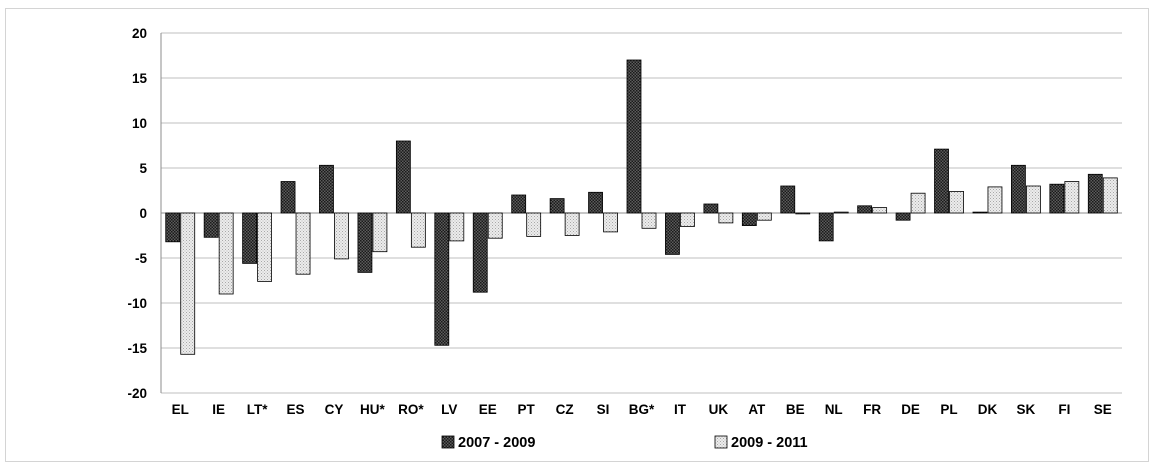 This screenshot has width=1150, height=464. What do you see at coordinates (872, 409) in the screenshot?
I see `x-tick-label: FR` at bounding box center [872, 409].